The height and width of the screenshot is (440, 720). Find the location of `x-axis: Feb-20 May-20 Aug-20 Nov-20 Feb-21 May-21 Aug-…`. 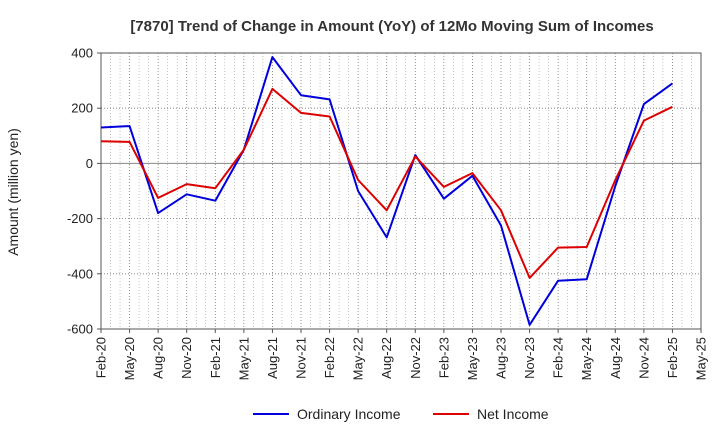

x-axis: Feb-20 May-20 Aug-20 Nov-20 Feb-21 May-21 Aug-… is located at coordinates (401, 354).